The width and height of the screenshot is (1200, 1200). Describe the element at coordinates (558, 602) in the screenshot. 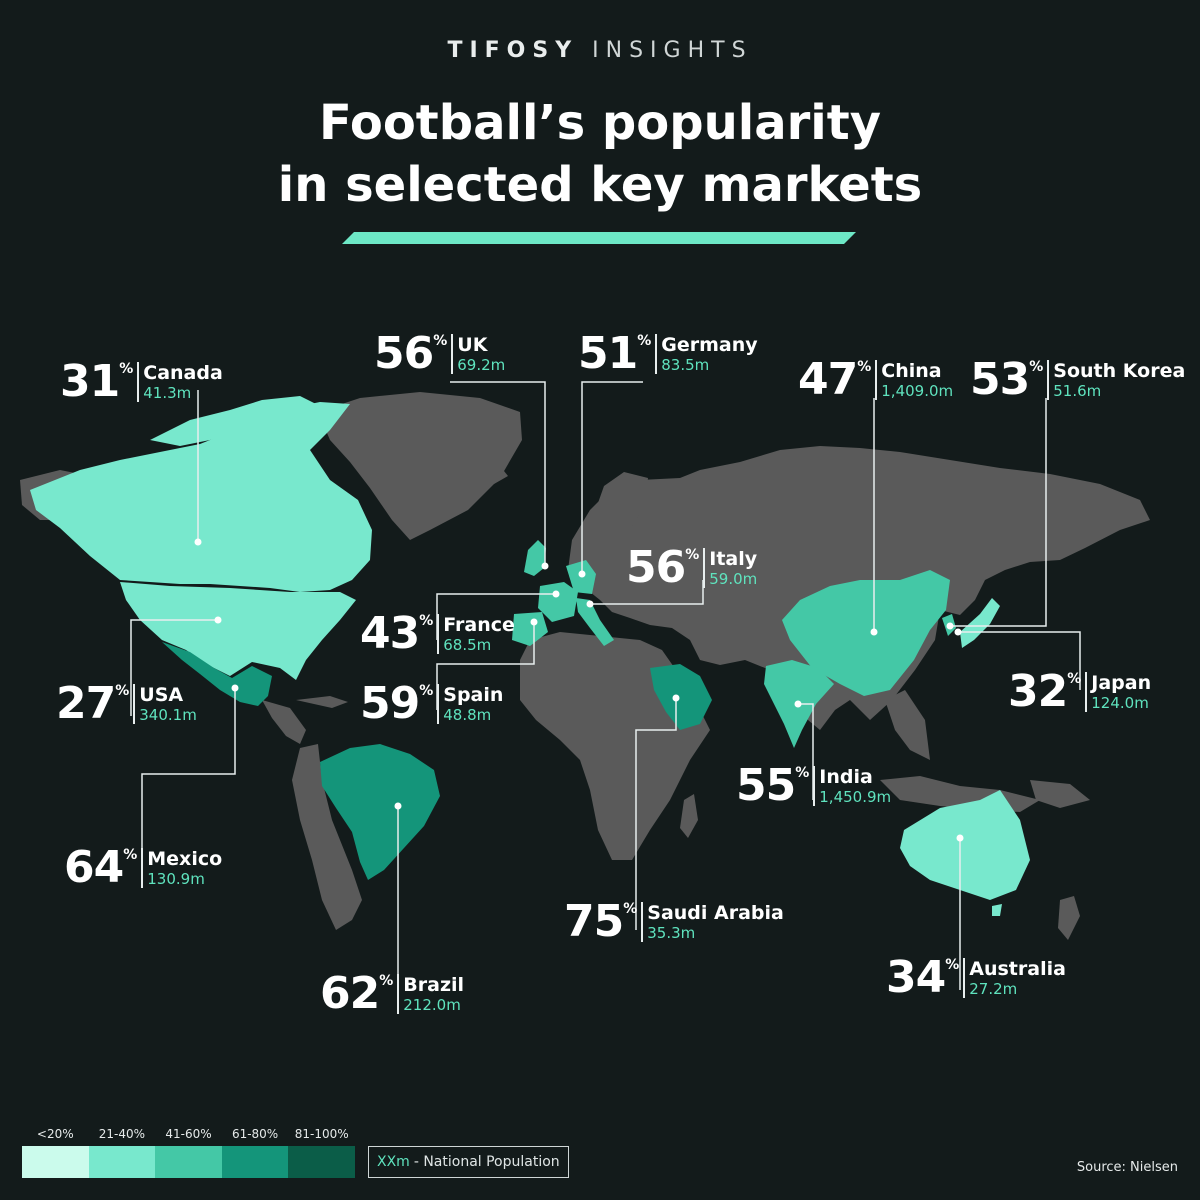

I see `france-shape` at that location.